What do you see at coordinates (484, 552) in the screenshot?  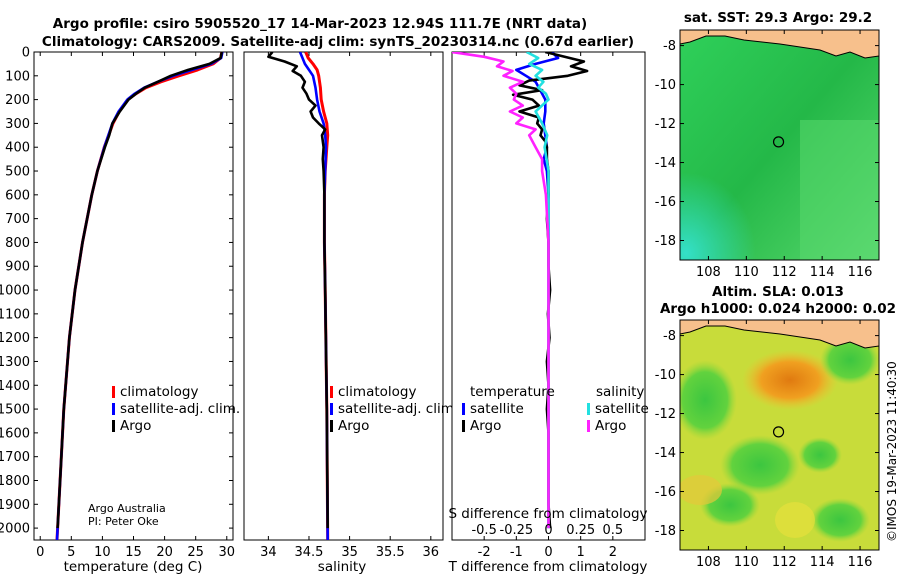 I see `x-tick-label: -2` at bounding box center [484, 552].